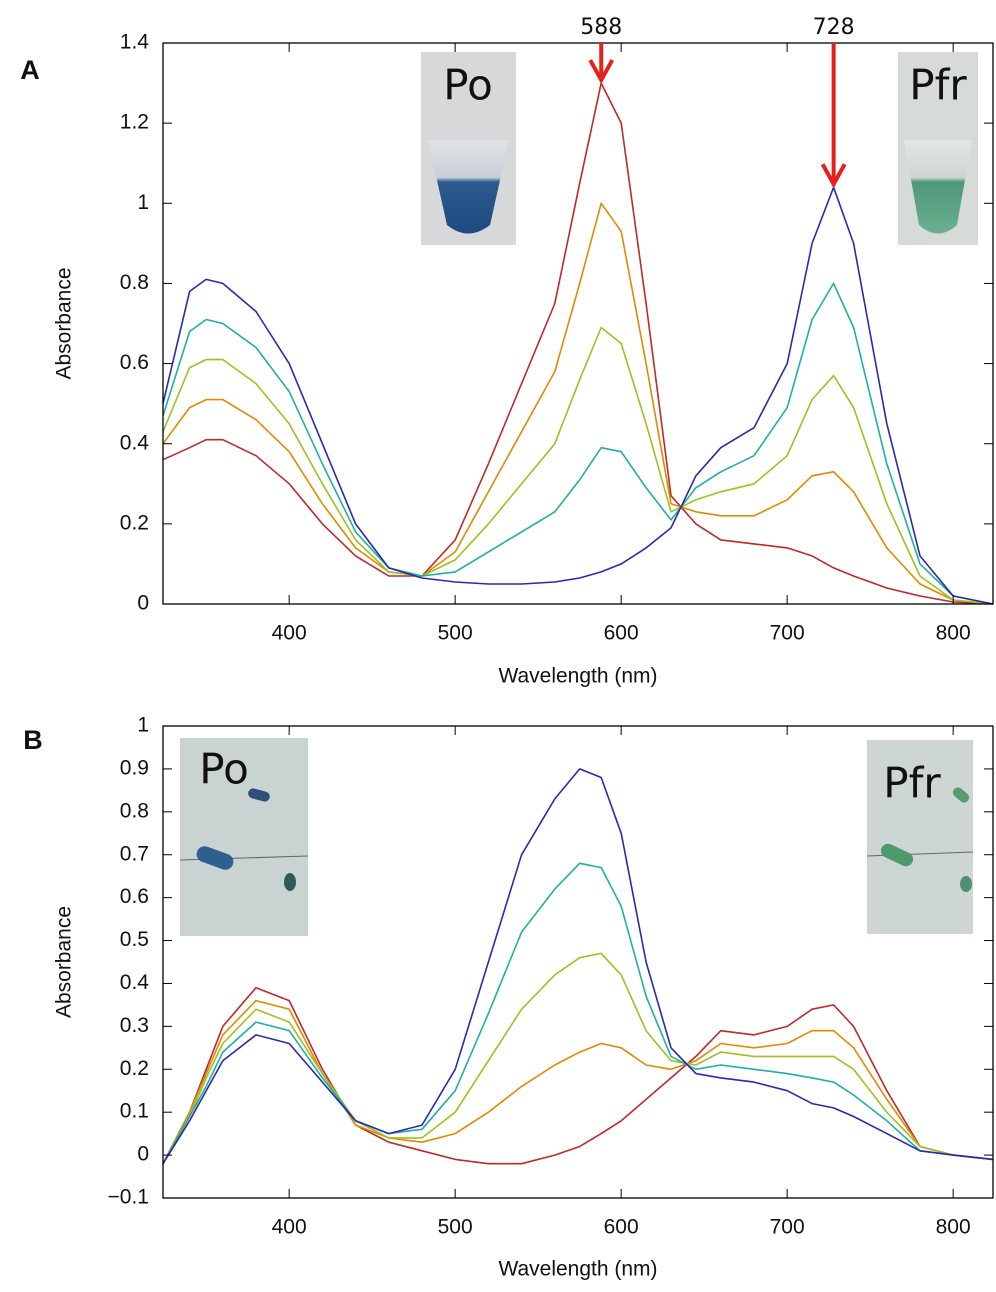 This screenshot has height=1292, width=996. Describe the element at coordinates (134, 1111) in the screenshot. I see `y-tick-label: 0.1` at that location.